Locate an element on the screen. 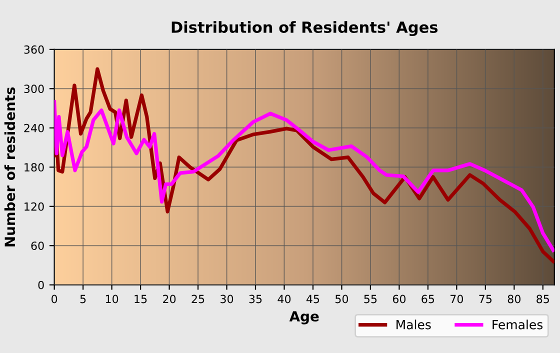  x-tick-label: 80 is located at coordinates (514, 299).